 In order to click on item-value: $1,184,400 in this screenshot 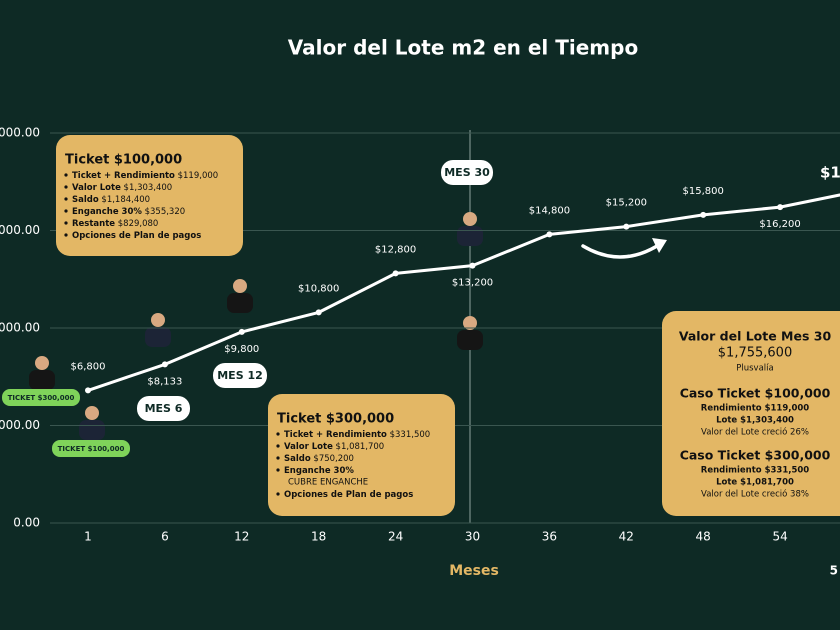, I will do `click(125, 200)`.